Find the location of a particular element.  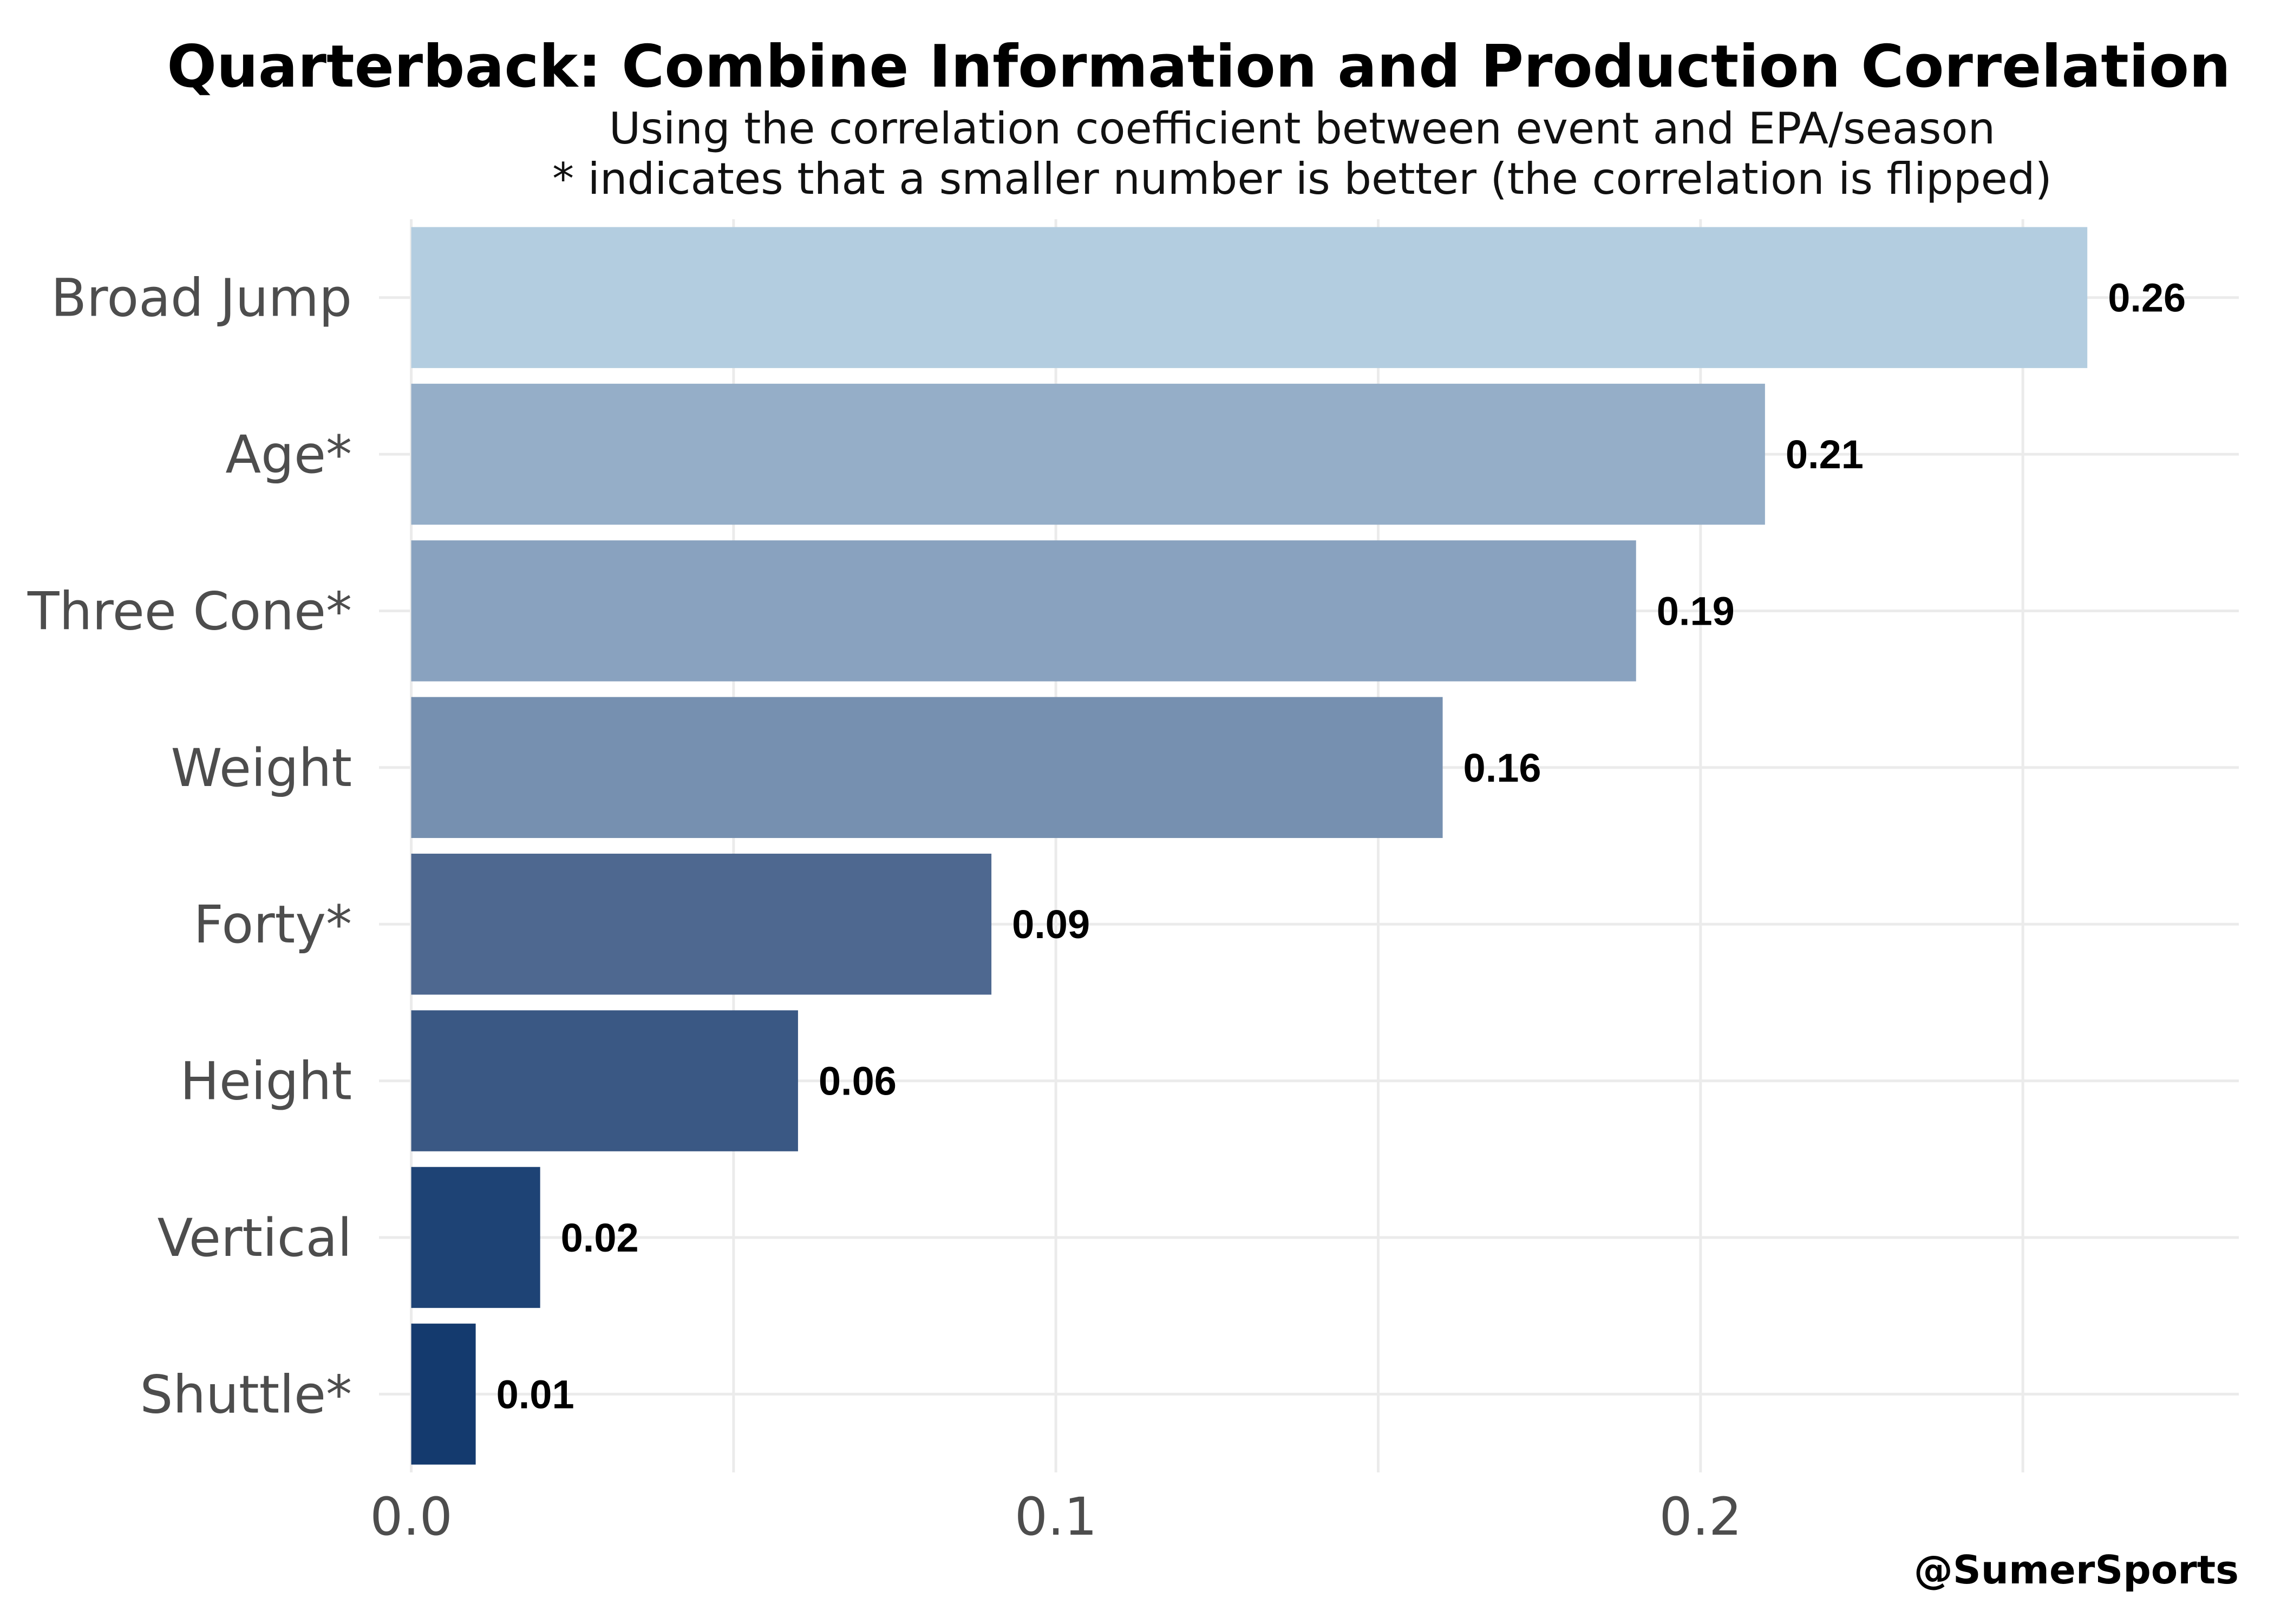

value-label: 0.09 is located at coordinates (1051, 925).